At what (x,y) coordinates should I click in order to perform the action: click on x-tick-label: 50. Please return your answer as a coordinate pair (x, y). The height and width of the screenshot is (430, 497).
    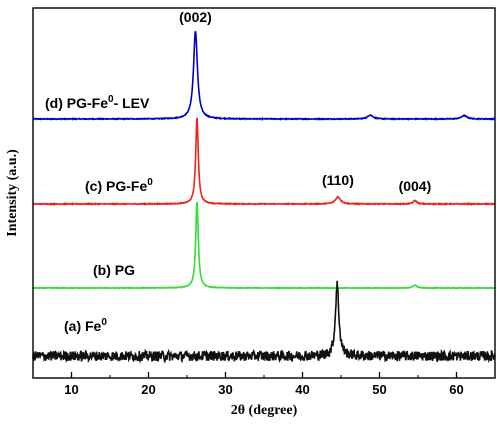
    Looking at the image, I should click on (379, 389).